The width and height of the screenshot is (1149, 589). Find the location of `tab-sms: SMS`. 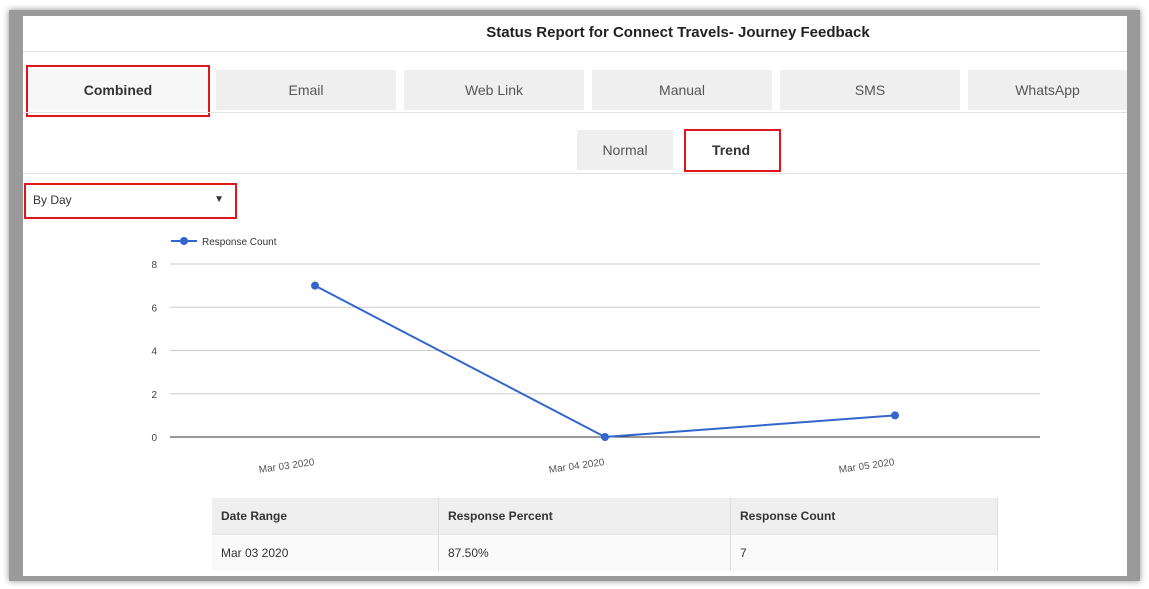

tab-sms: SMS is located at coordinates (870, 90).